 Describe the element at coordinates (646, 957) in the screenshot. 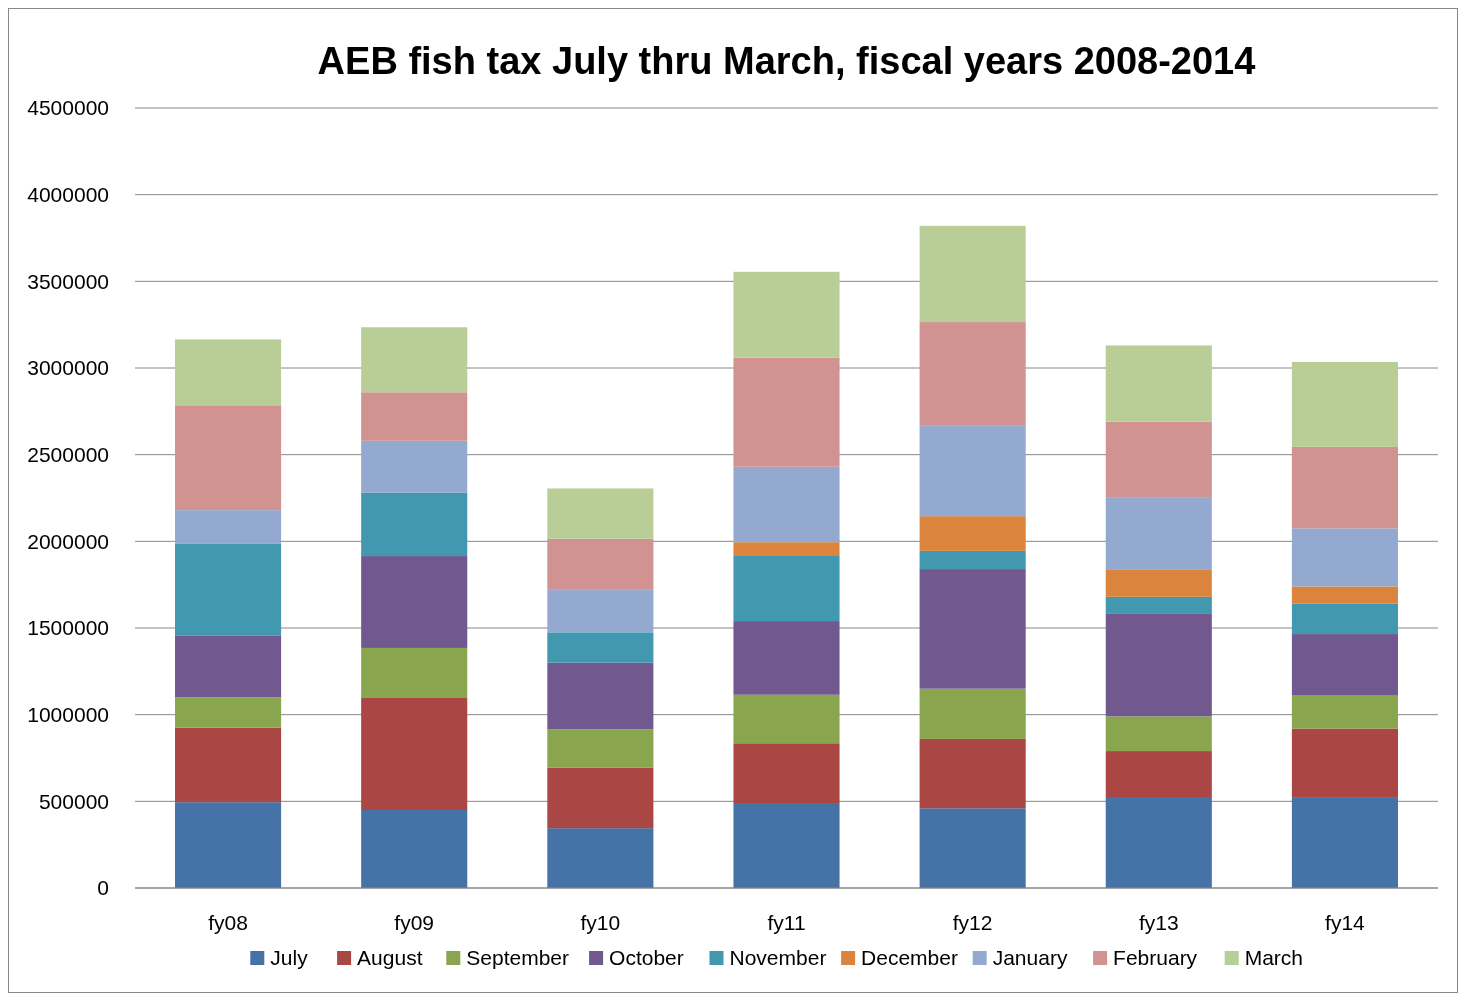

I see `legend-label: October` at that location.